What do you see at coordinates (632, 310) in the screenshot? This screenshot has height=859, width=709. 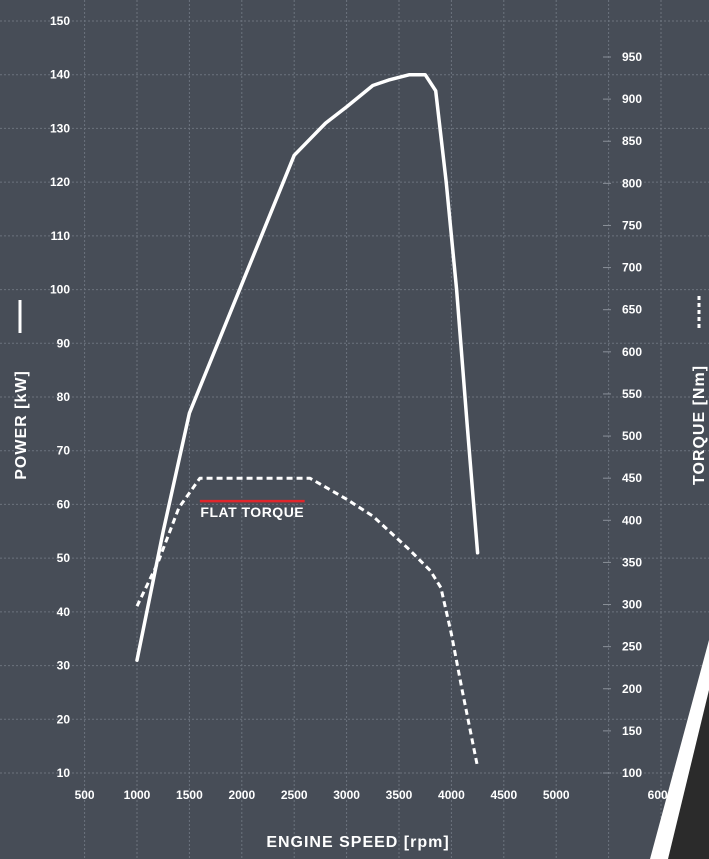 I see `y-right-tick-label: 650` at bounding box center [632, 310].